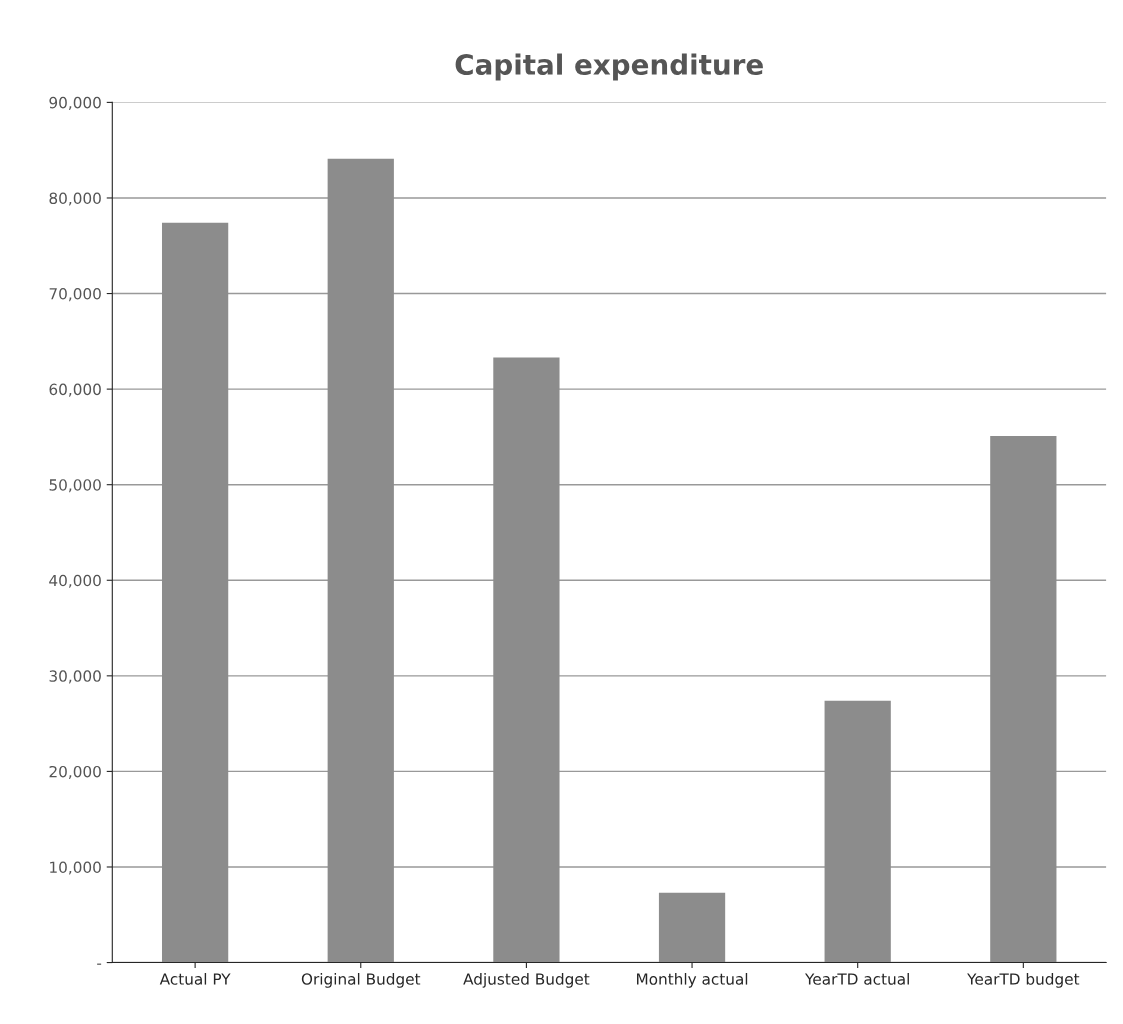  Describe the element at coordinates (609, 67) in the screenshot. I see `chart-title: Capital expenditure` at that location.